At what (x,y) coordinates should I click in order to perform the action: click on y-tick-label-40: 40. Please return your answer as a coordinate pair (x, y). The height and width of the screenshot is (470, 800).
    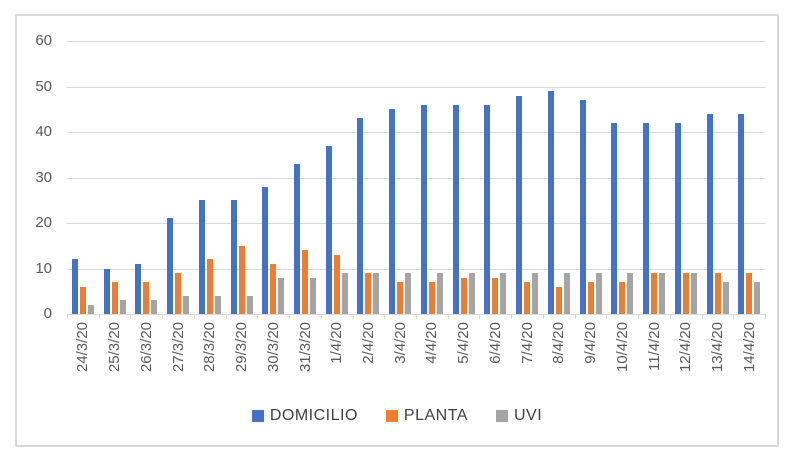
    Looking at the image, I should click on (43, 131).